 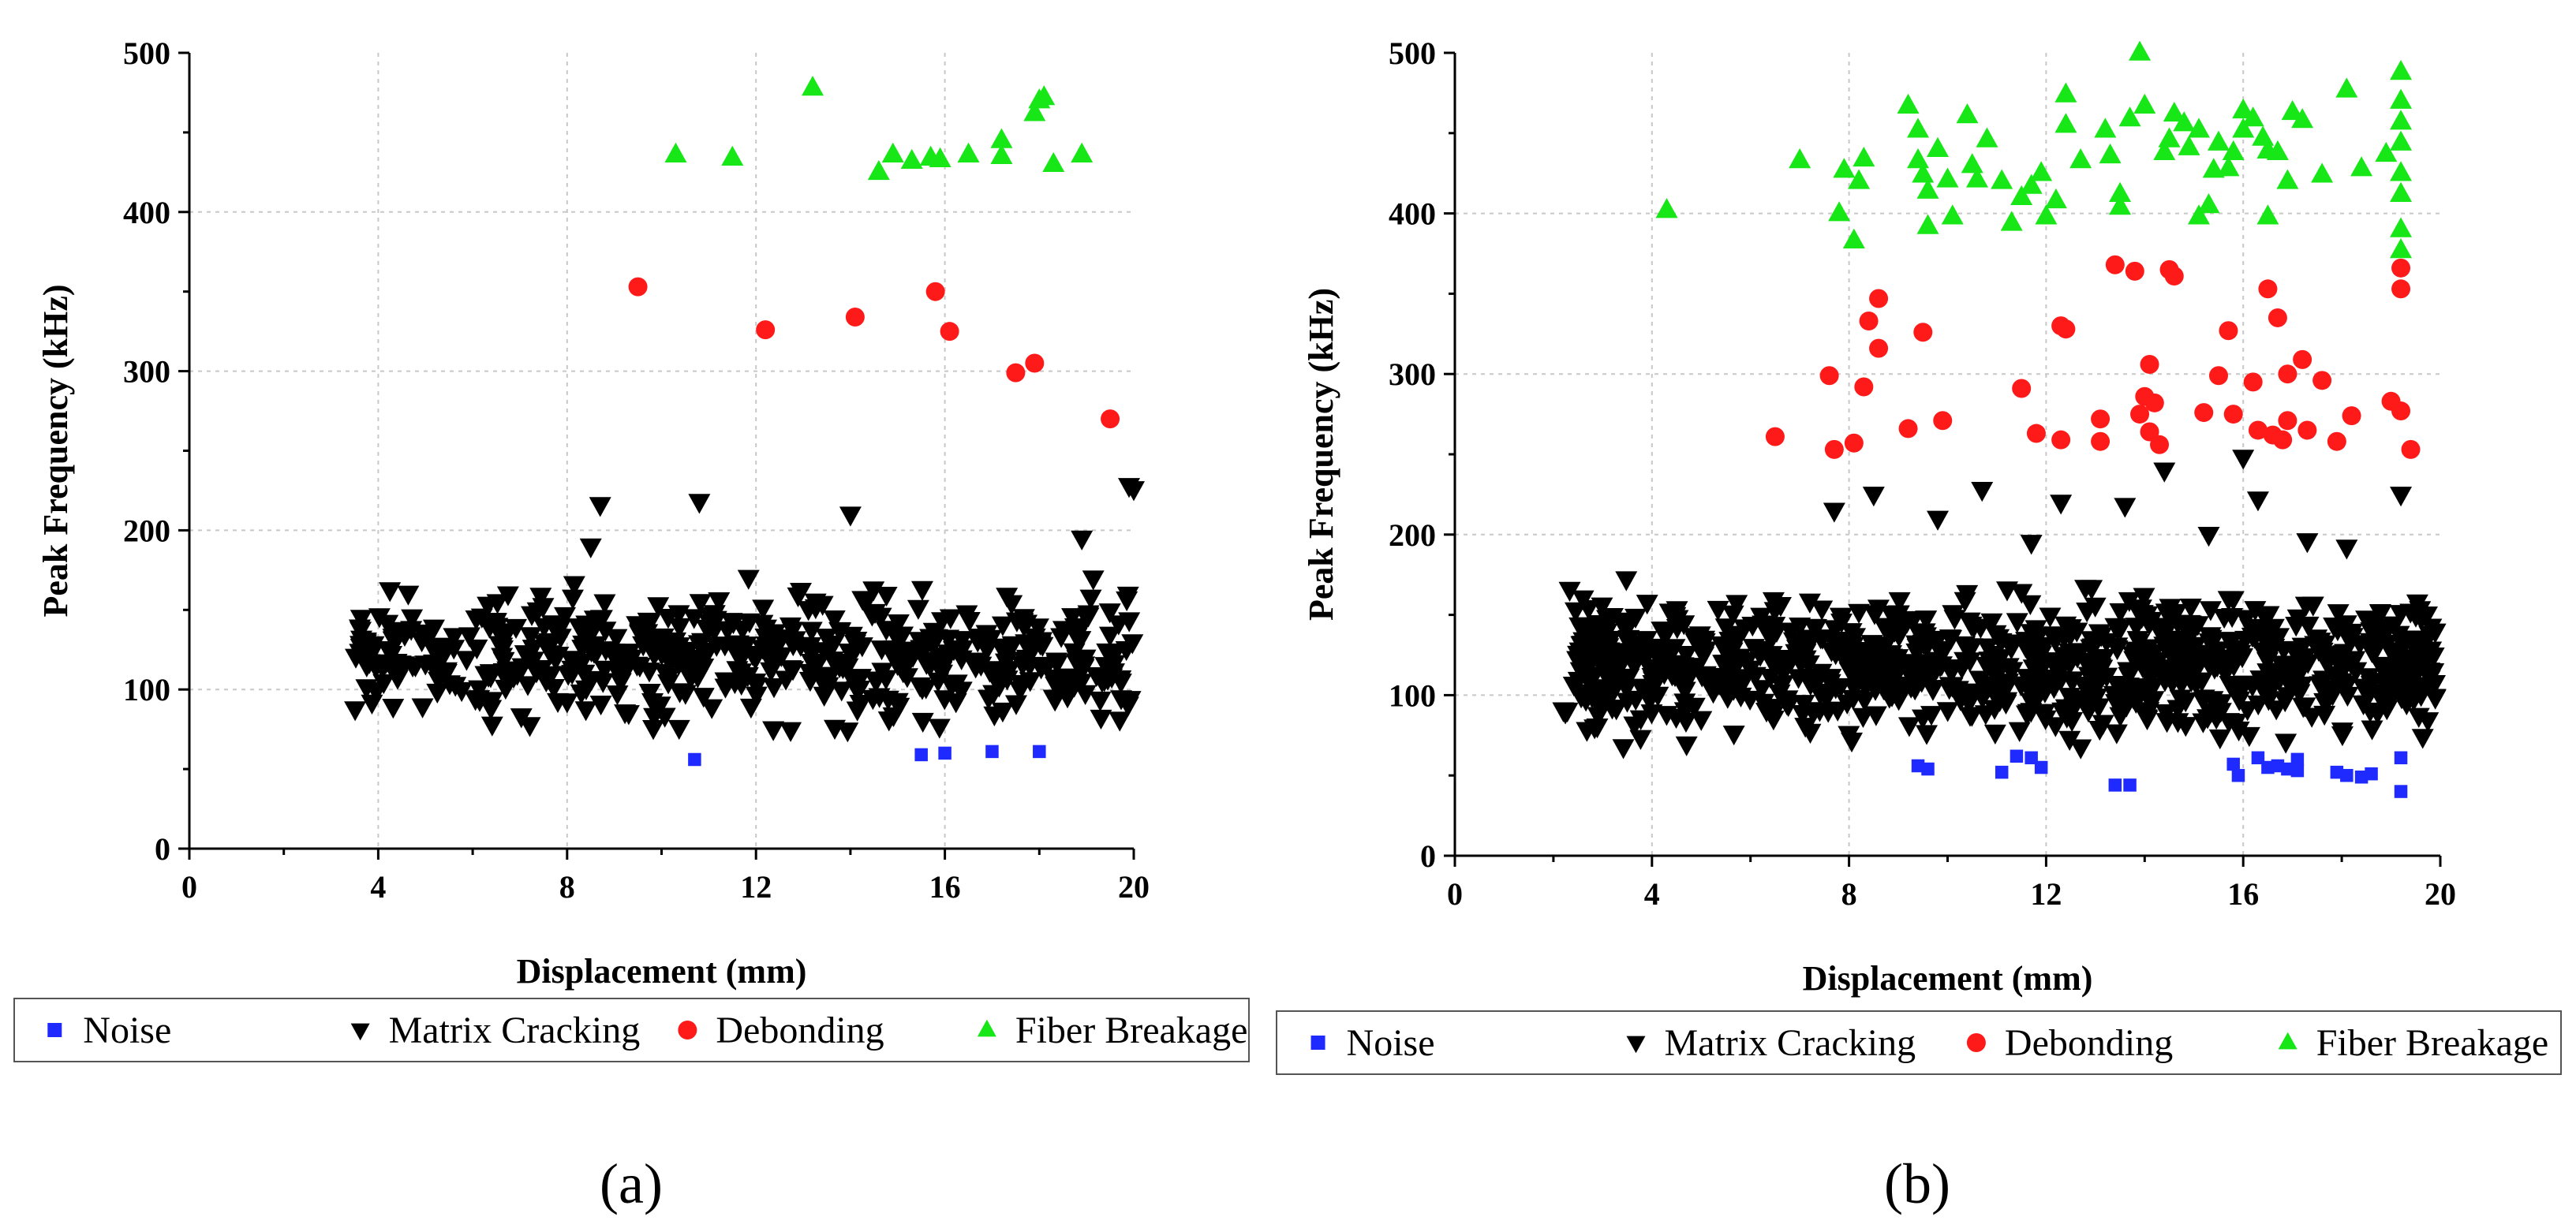 What do you see at coordinates (1919, 1042) in the screenshot?
I see `legend-box` at bounding box center [1919, 1042].